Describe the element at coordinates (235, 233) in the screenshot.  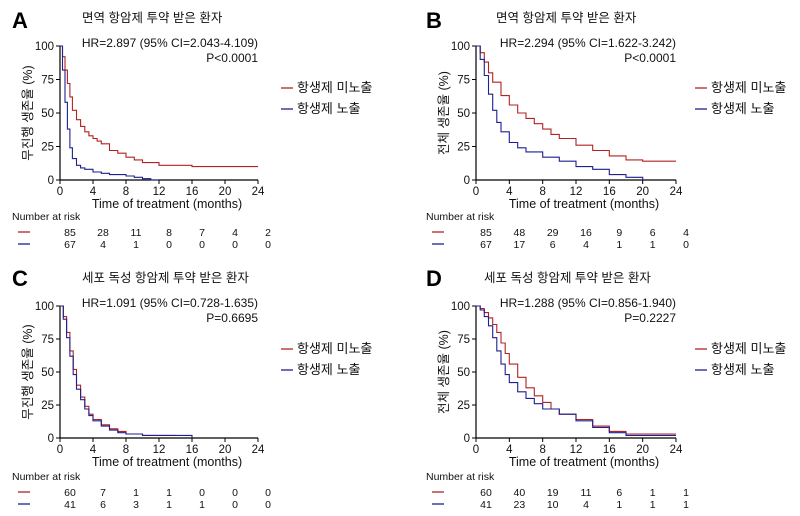
I see `risk-count-unexposed: 4` at that location.